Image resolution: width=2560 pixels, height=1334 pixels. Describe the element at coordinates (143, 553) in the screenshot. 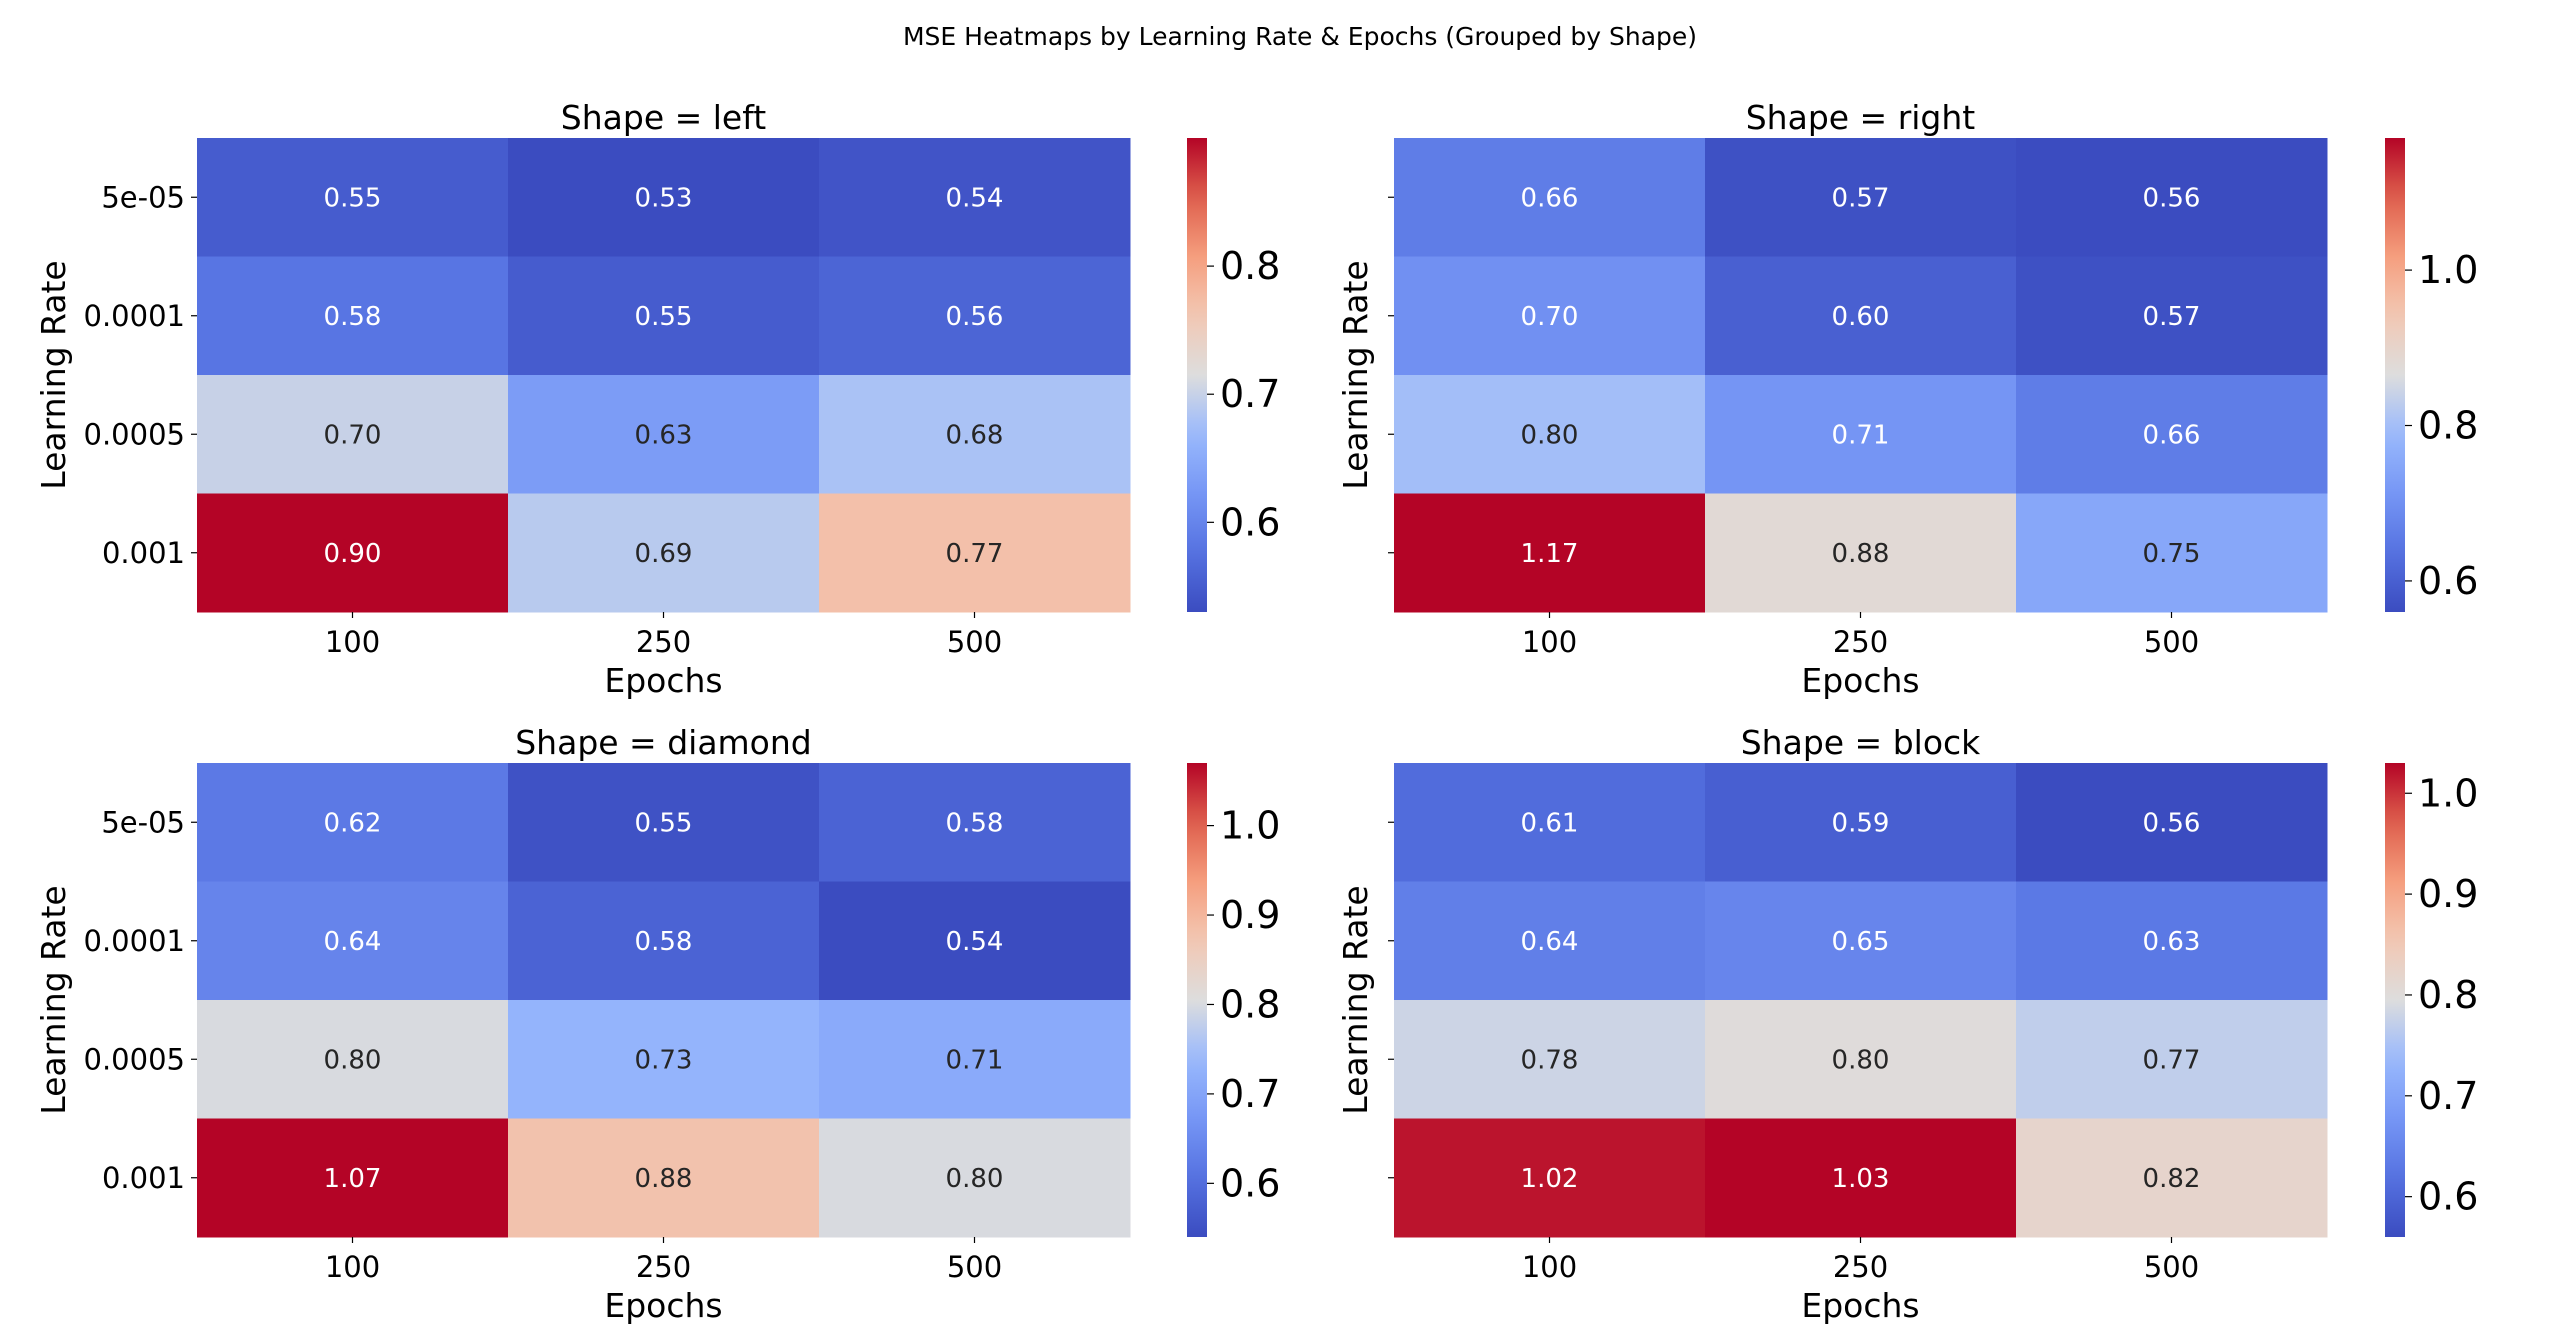

I see `y-tick-label: 0.001` at that location.